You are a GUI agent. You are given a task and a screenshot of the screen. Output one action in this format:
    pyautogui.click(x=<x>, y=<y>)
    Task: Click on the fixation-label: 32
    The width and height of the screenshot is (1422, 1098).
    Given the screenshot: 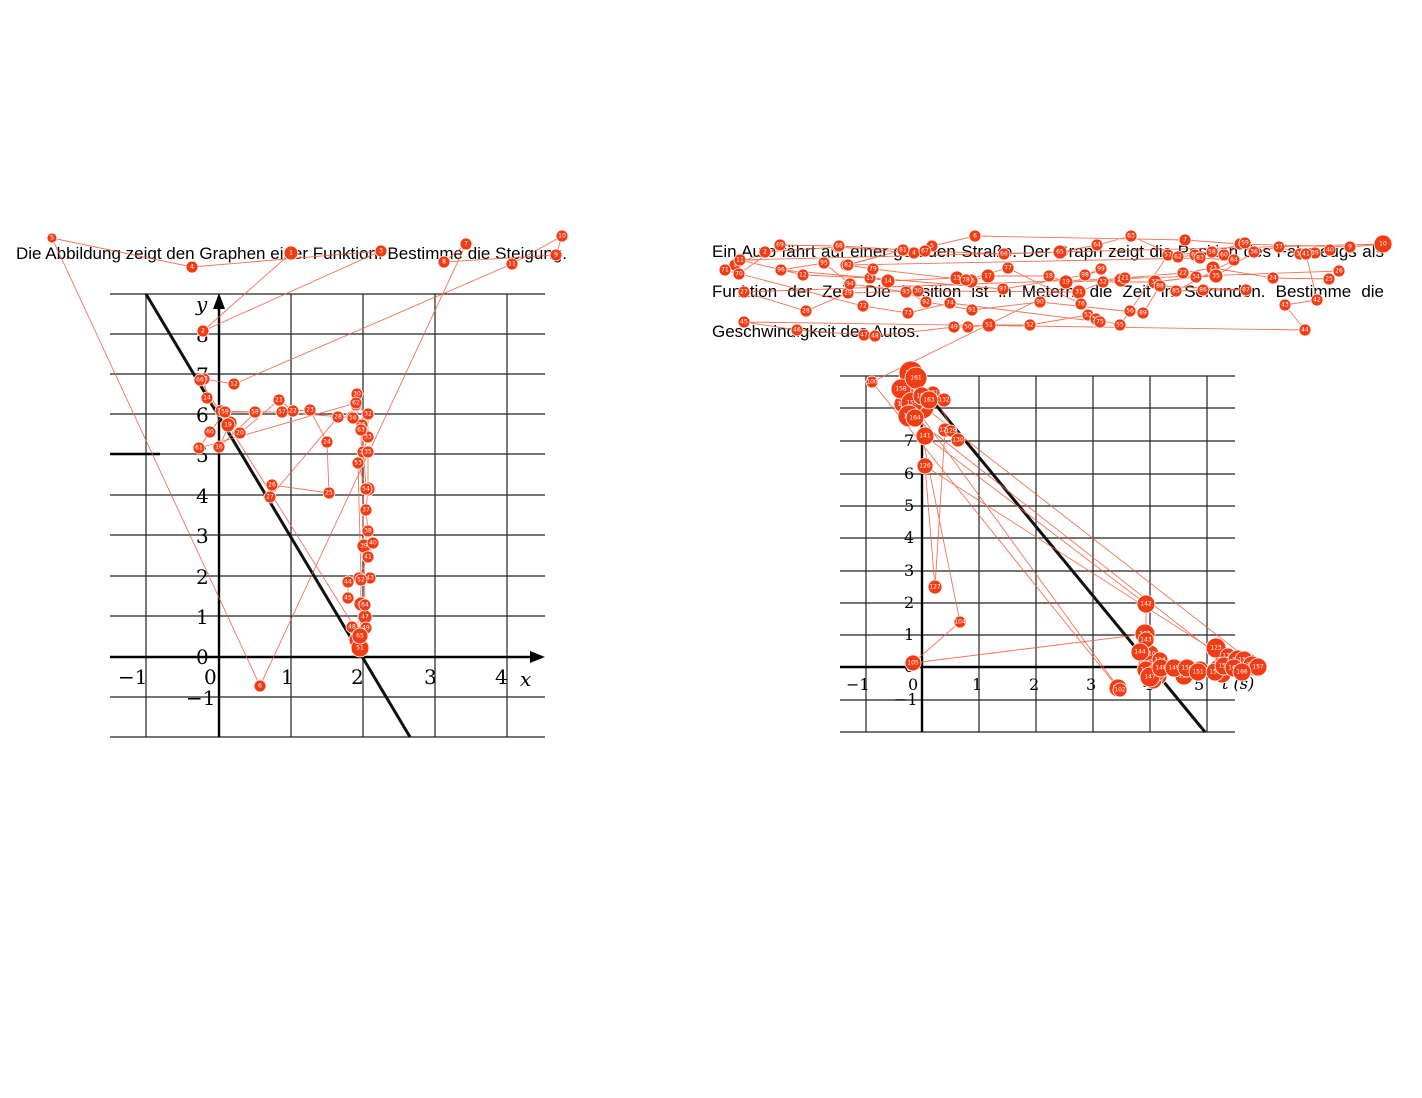 What is the action you would take?
    pyautogui.click(x=368, y=414)
    